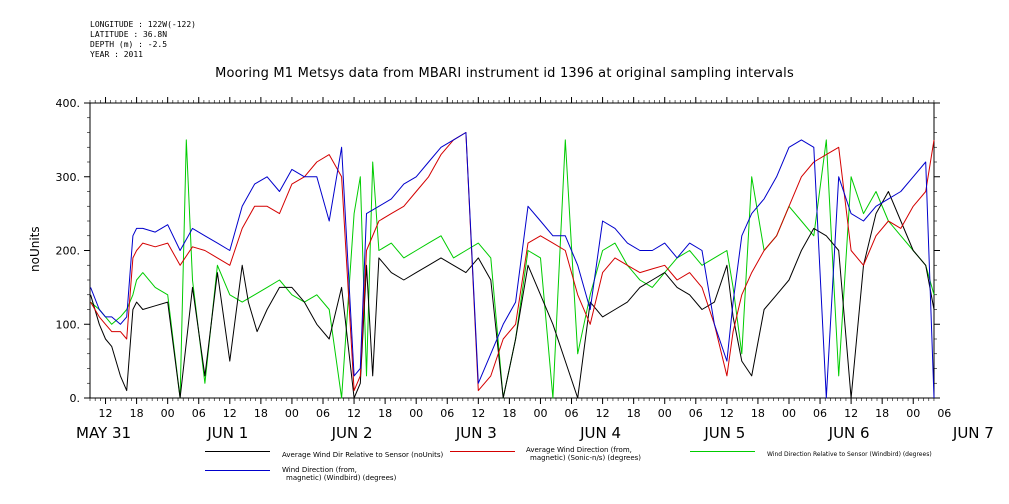  I want to click on legend-label-line-2: magnetic) (Sonic-n/s) (degrees), so click(586, 458).